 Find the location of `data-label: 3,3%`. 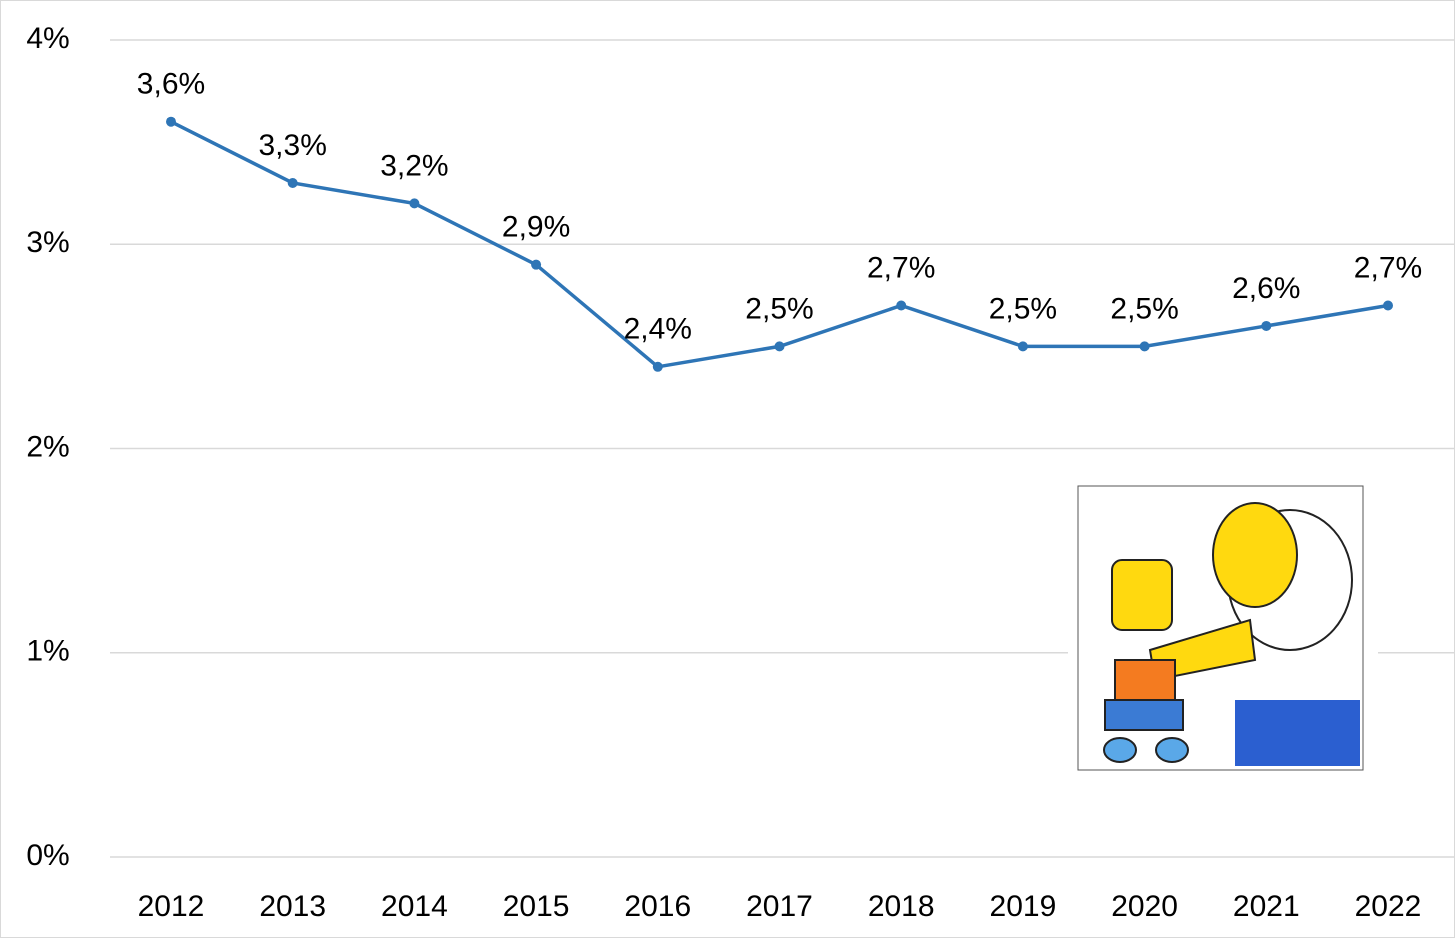

data-label: 3,3% is located at coordinates (293, 145).